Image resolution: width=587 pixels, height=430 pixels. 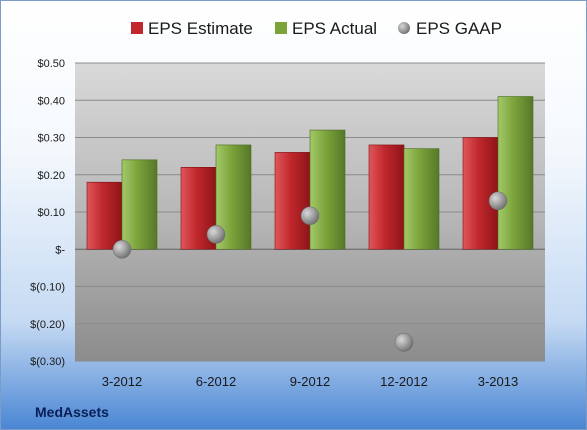 What do you see at coordinates (72, 412) in the screenshot?
I see `company-name: MedAssets` at bounding box center [72, 412].